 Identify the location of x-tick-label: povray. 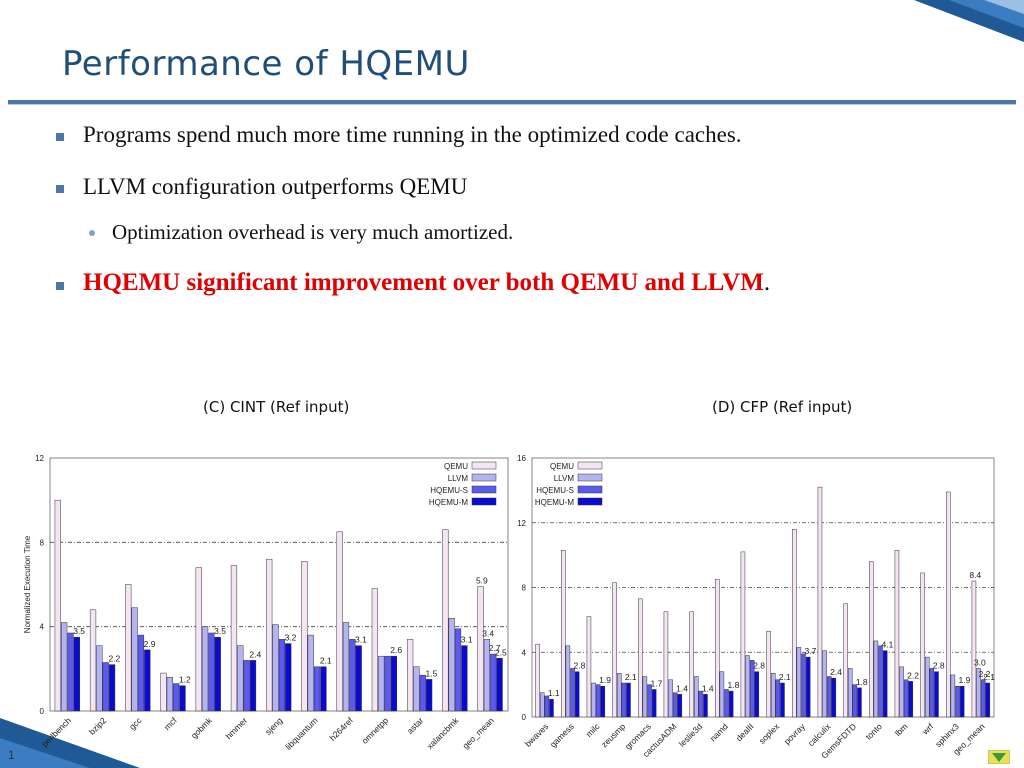
(795, 734).